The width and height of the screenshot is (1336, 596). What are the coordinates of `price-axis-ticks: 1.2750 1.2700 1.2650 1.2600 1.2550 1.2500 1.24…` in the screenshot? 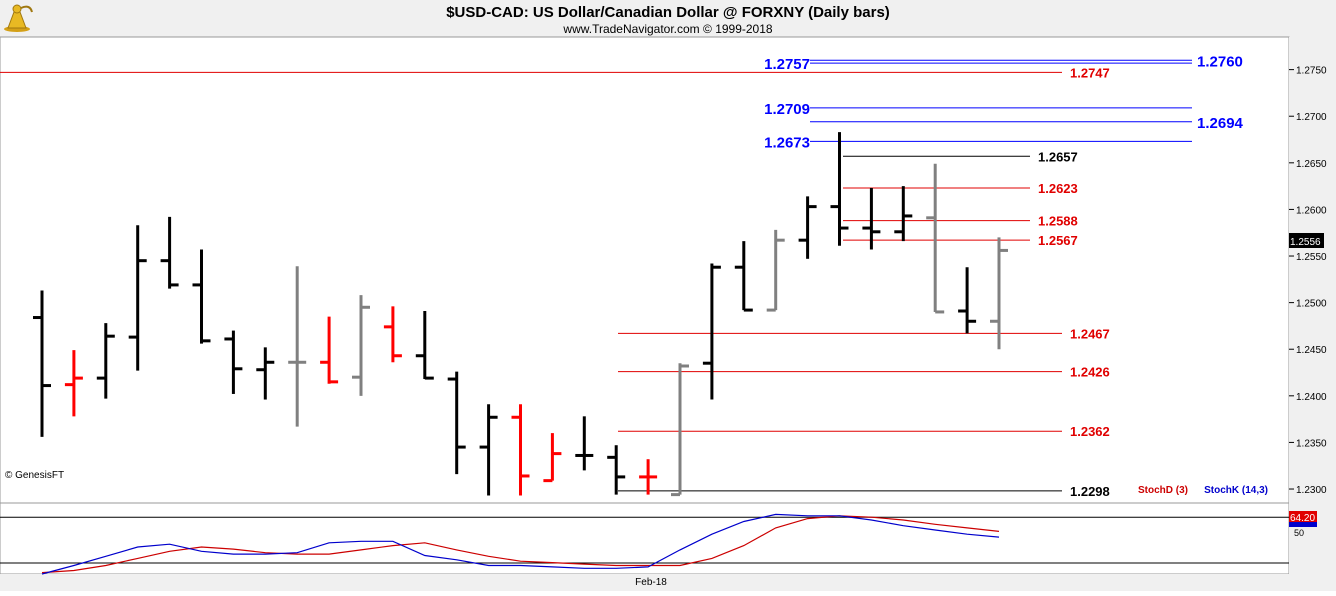 It's located at (1308, 281).